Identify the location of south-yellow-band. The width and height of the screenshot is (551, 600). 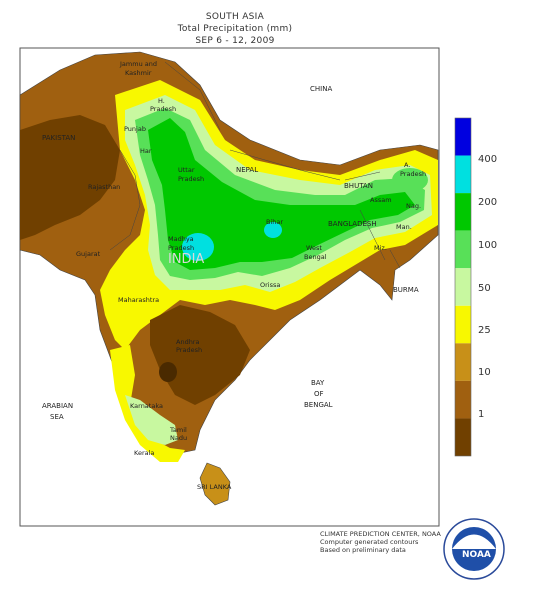
(147, 403).